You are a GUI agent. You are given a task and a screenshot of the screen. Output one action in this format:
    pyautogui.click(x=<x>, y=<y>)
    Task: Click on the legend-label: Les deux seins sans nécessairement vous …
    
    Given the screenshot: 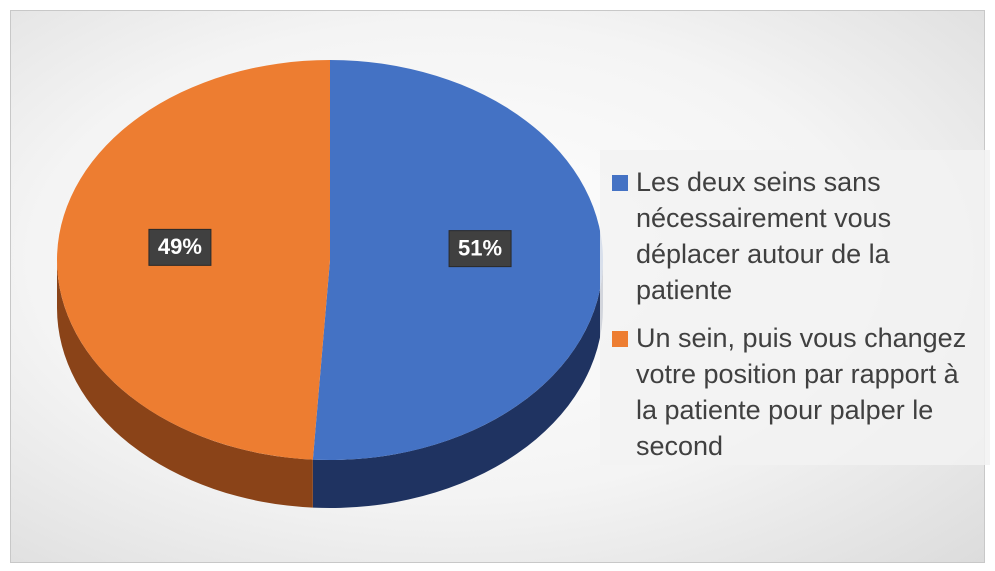 What is the action you would take?
    pyautogui.click(x=764, y=236)
    